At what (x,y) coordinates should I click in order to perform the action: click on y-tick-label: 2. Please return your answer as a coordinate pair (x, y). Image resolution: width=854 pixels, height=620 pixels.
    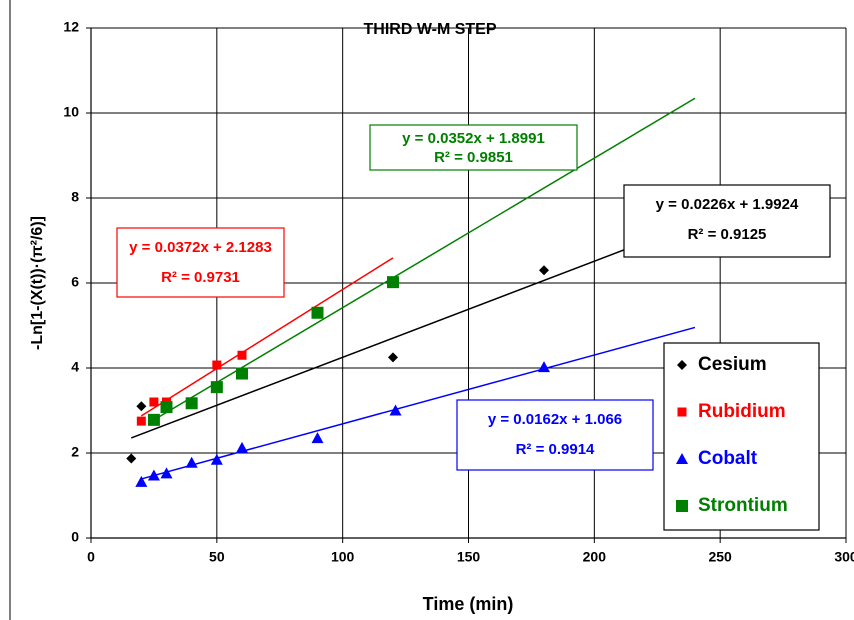
    Looking at the image, I should click on (75, 452).